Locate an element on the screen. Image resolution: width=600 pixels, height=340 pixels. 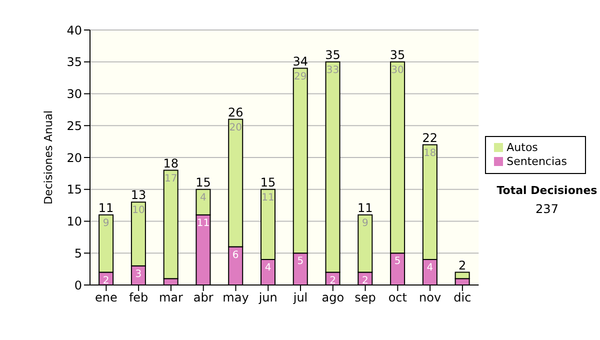
x-tick-label: abr is located at coordinates (203, 297).